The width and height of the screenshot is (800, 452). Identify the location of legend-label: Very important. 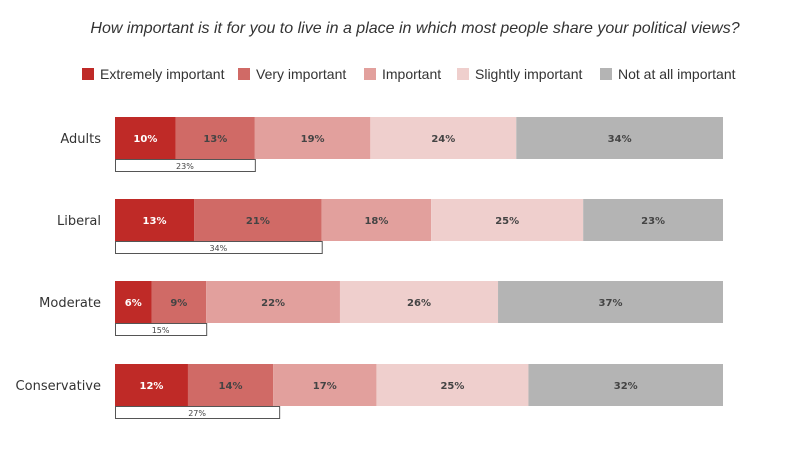
(301, 74).